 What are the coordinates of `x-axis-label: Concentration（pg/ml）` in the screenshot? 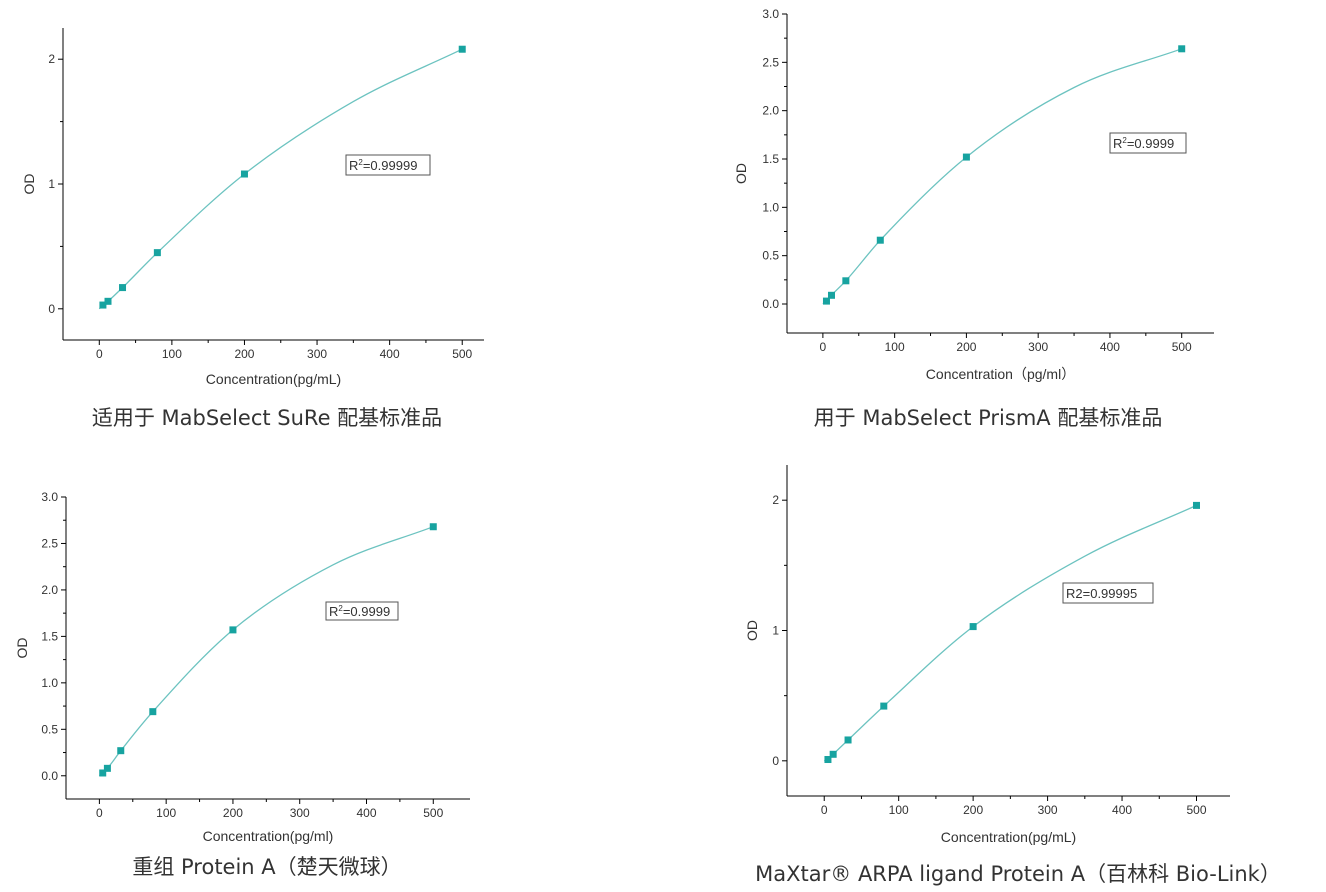 It's located at (1000, 374).